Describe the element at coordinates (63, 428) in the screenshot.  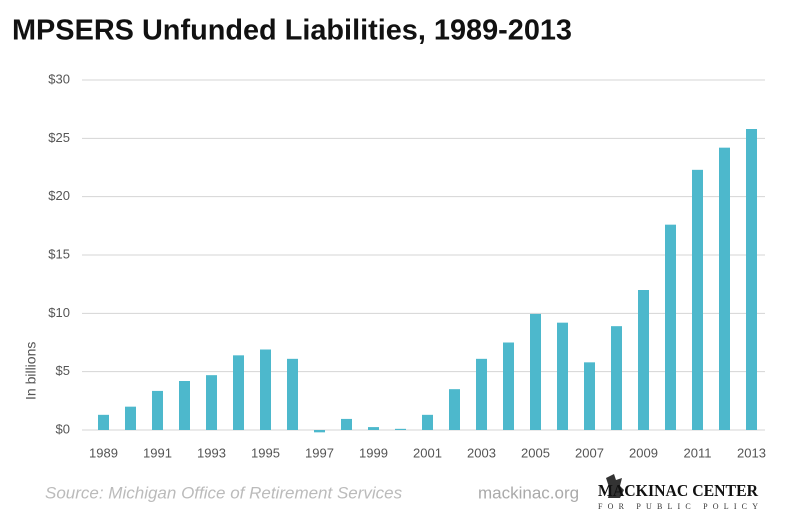
I see `y-tick-label: $0` at that location.